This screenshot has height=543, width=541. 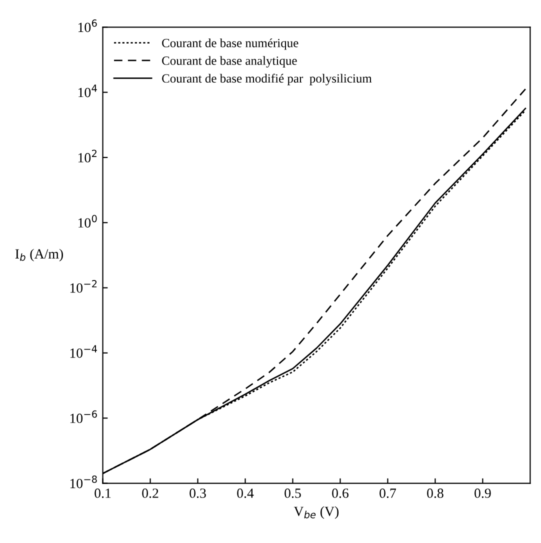 I want to click on legend-label: Courant de base analytique, so click(x=229, y=62).